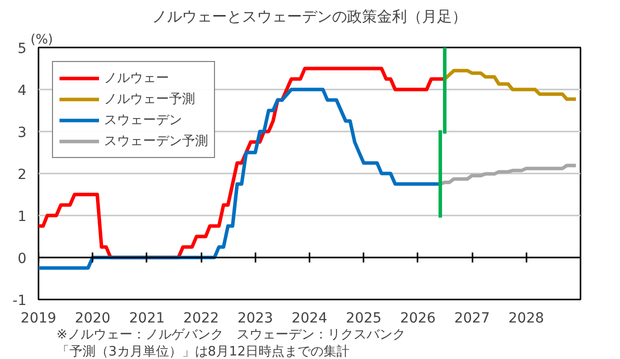  Describe the element at coordinates (19, 301) in the screenshot. I see `y-tick-label: -1` at that location.